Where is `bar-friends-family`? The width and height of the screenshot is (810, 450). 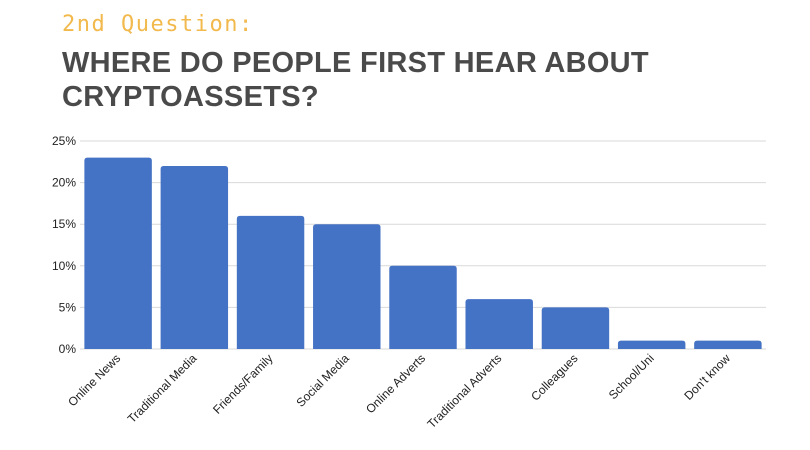
bar-friends-family is located at coordinates (270, 282).